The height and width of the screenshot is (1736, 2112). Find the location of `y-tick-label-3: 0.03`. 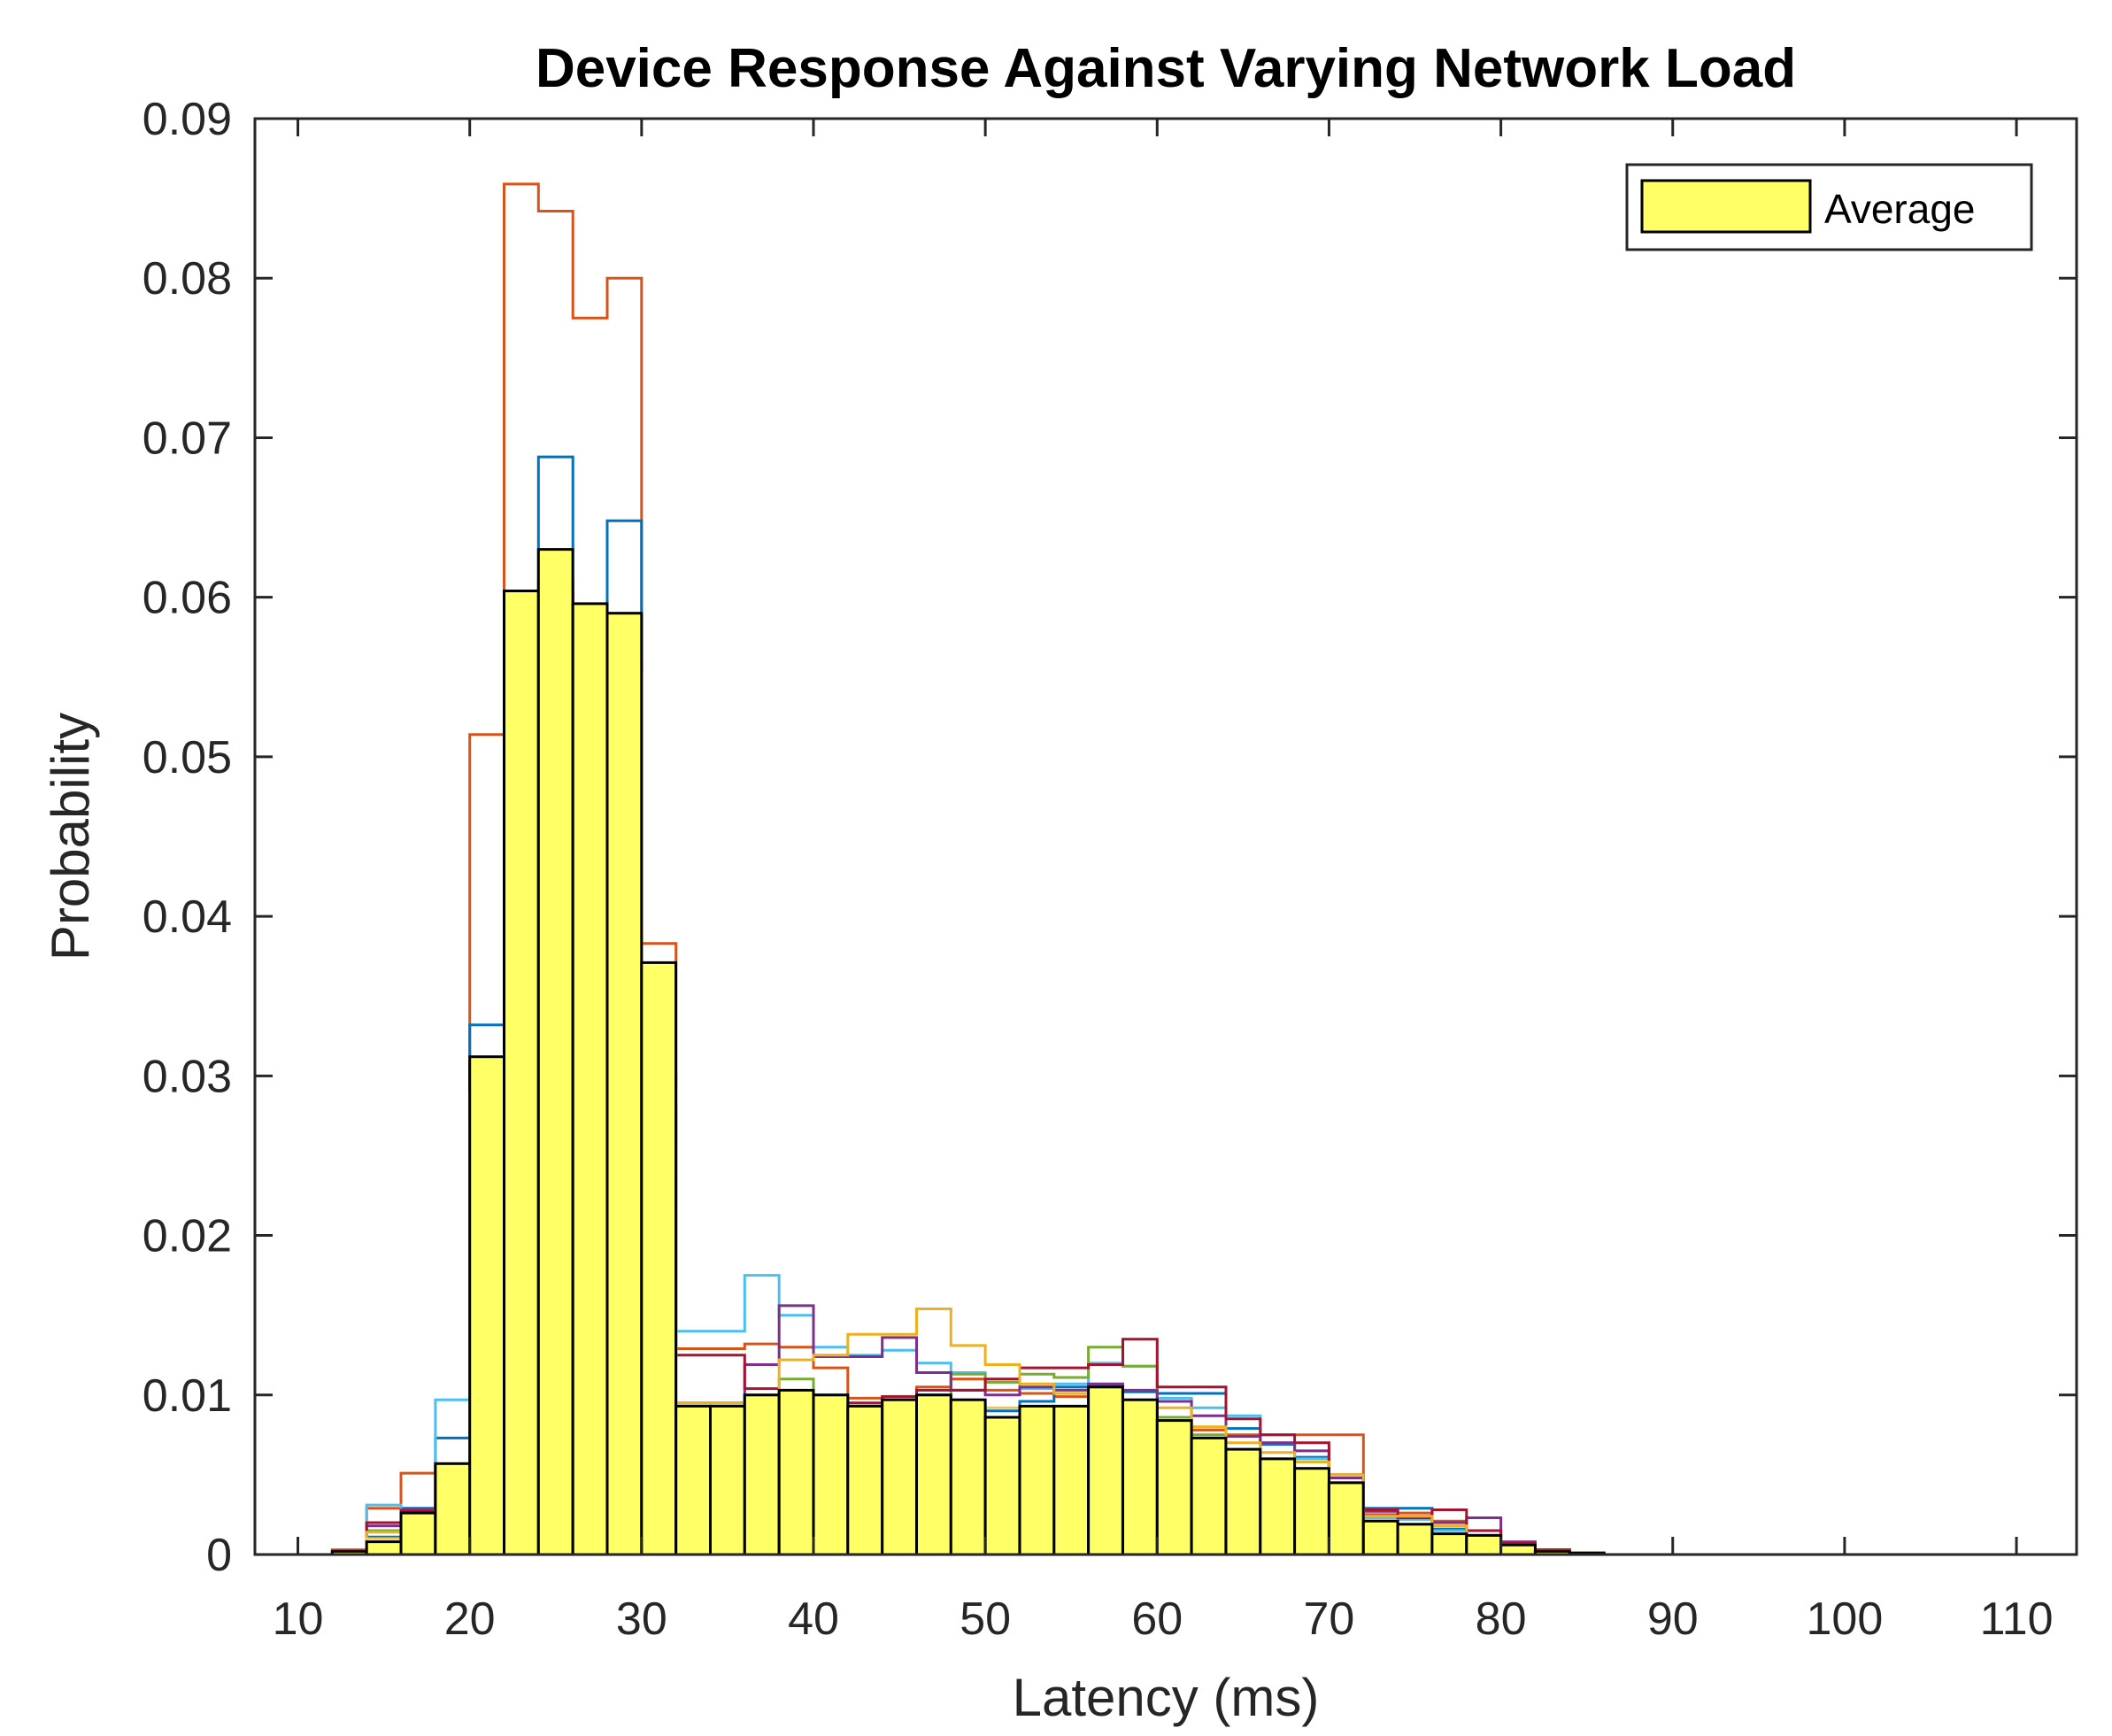

y-tick-label-3: 0.03 is located at coordinates (187, 1077).